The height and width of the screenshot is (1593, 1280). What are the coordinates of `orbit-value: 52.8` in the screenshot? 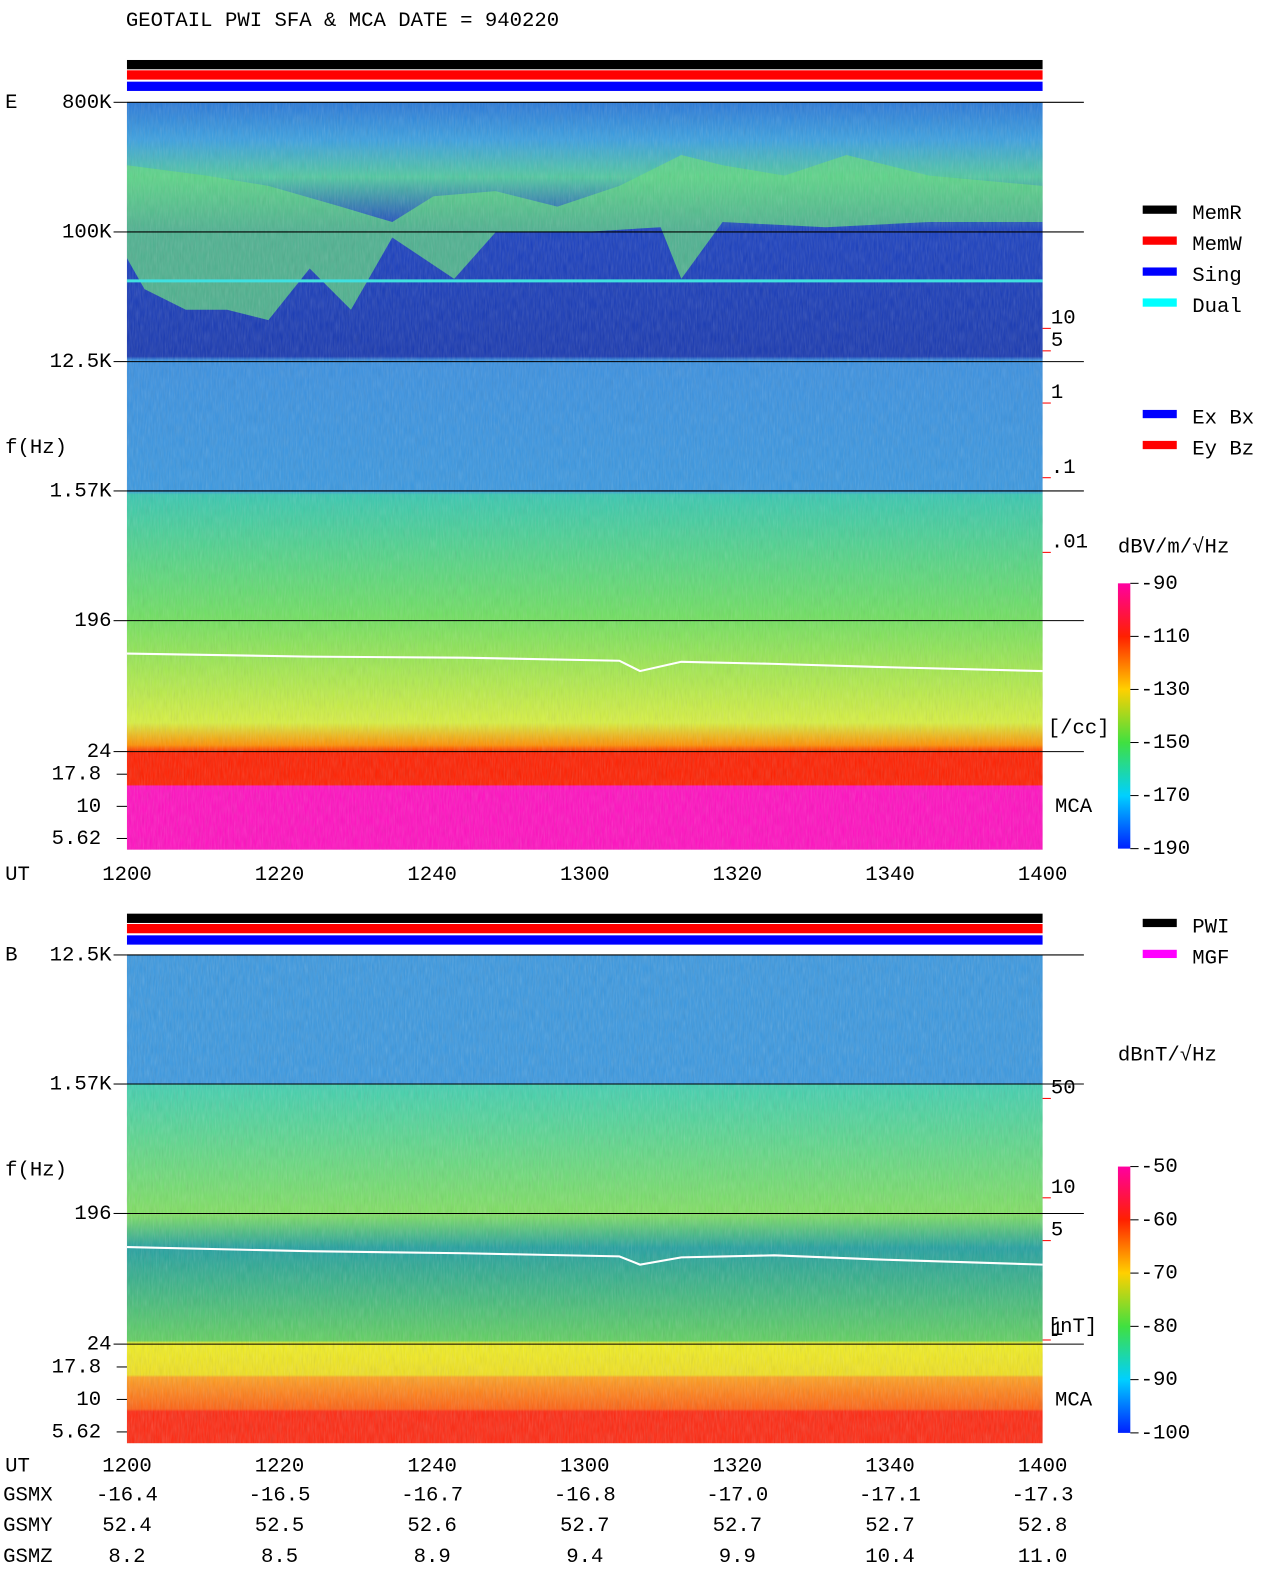 It's located at (1043, 1526).